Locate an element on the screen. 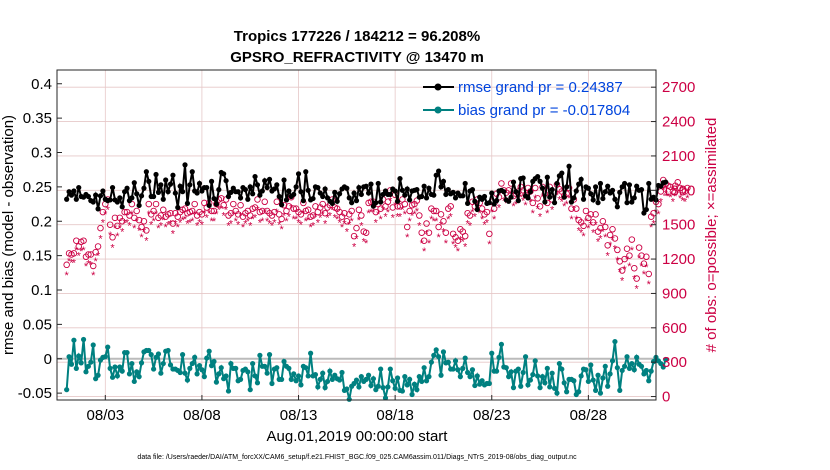 The height and width of the screenshot is (470, 830). y-tick-label-left: -0.05 is located at coordinates (35, 393).